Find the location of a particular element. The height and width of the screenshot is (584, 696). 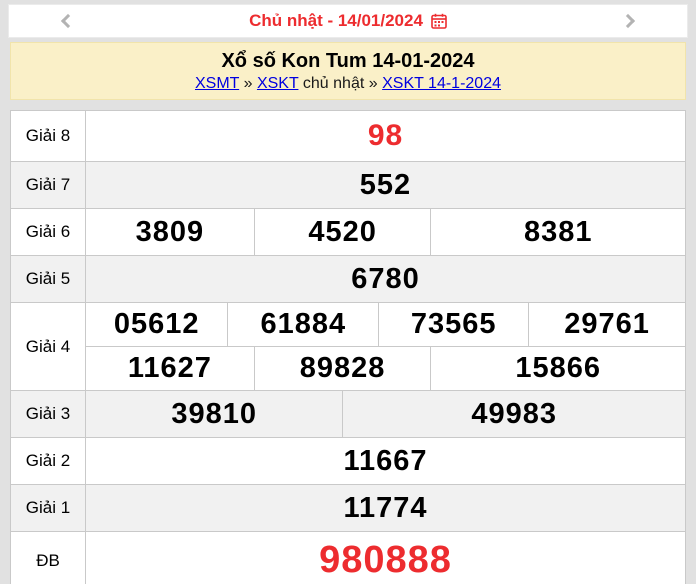

breadcrumb-link-xskt: XSKT is located at coordinates (277, 83).